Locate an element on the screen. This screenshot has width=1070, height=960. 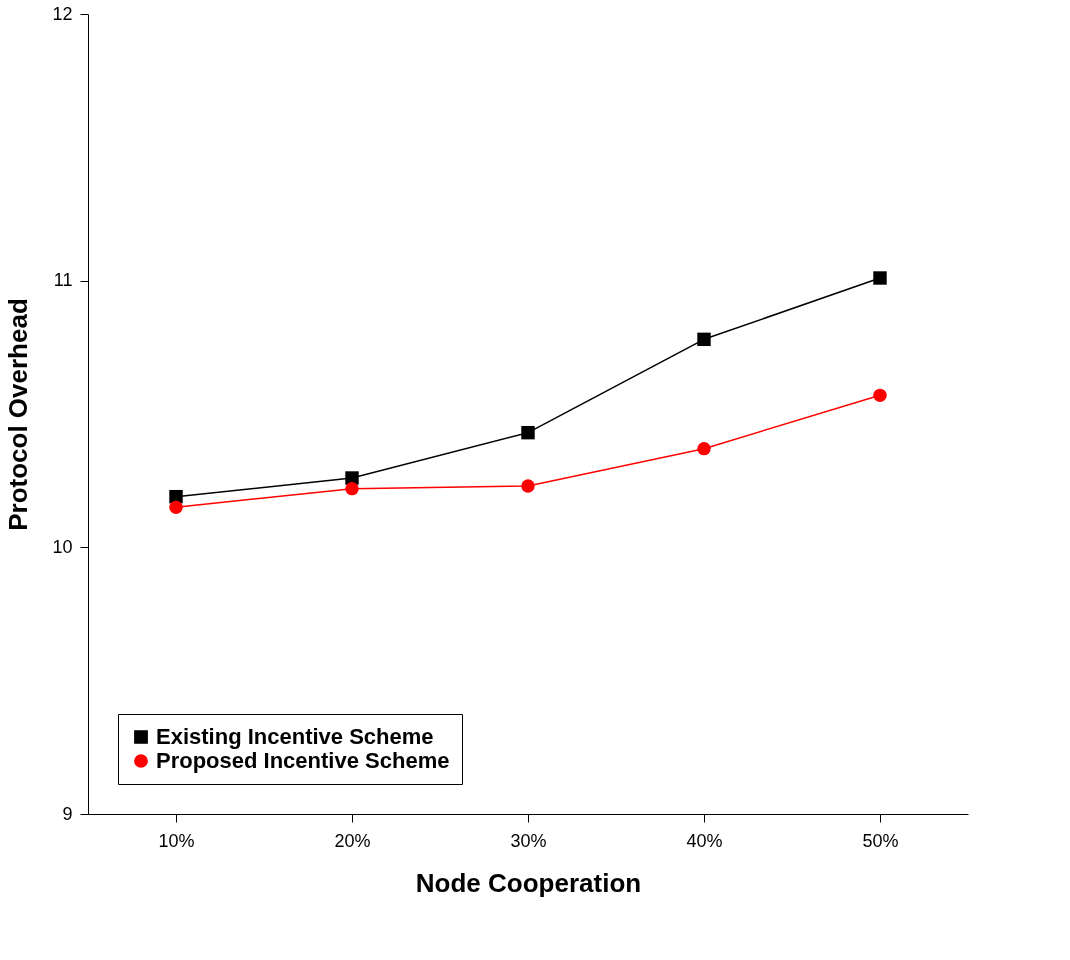
y-tick-label: 9 is located at coordinates (67, 813).